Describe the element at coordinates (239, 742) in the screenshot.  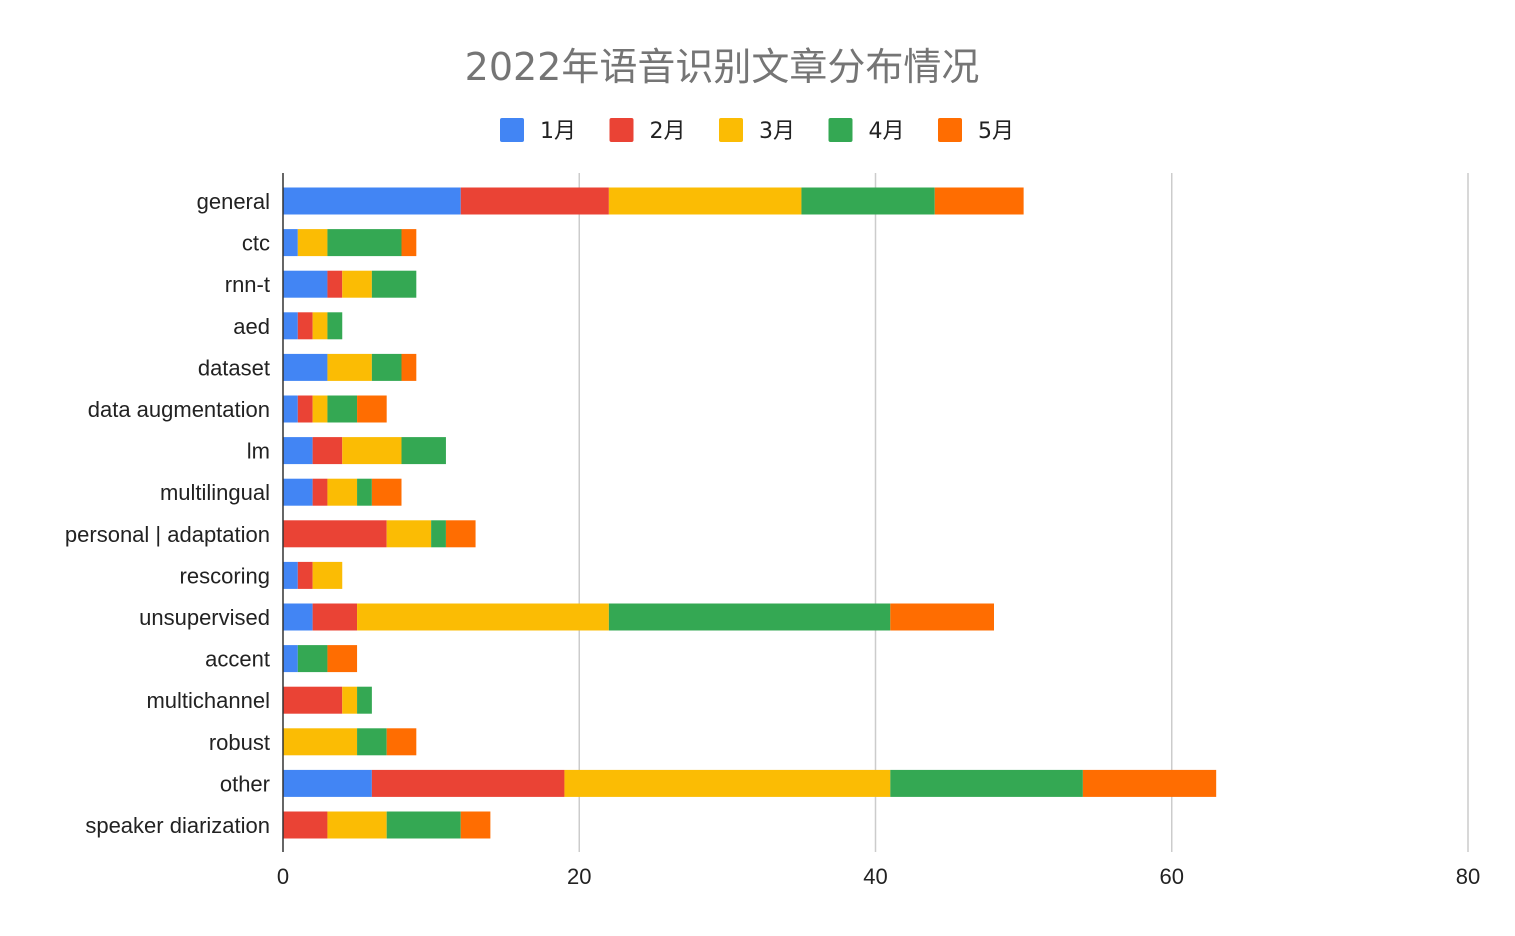
I see `category-label: robust` at that location.